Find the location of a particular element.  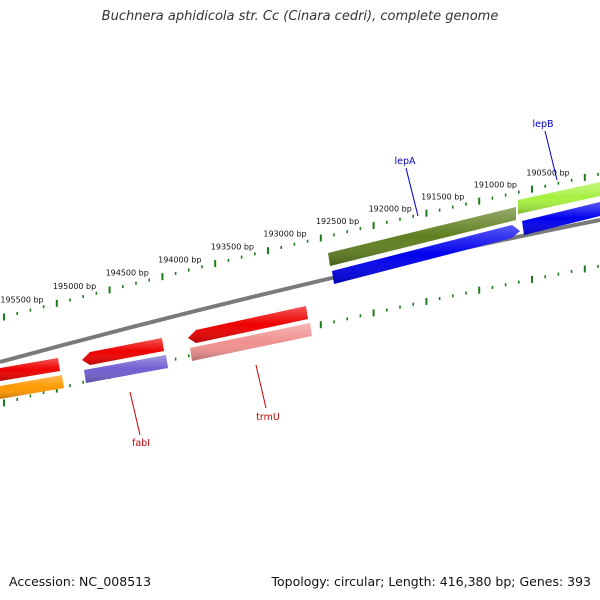

ruler-label: 195500 bp is located at coordinates (21, 299).